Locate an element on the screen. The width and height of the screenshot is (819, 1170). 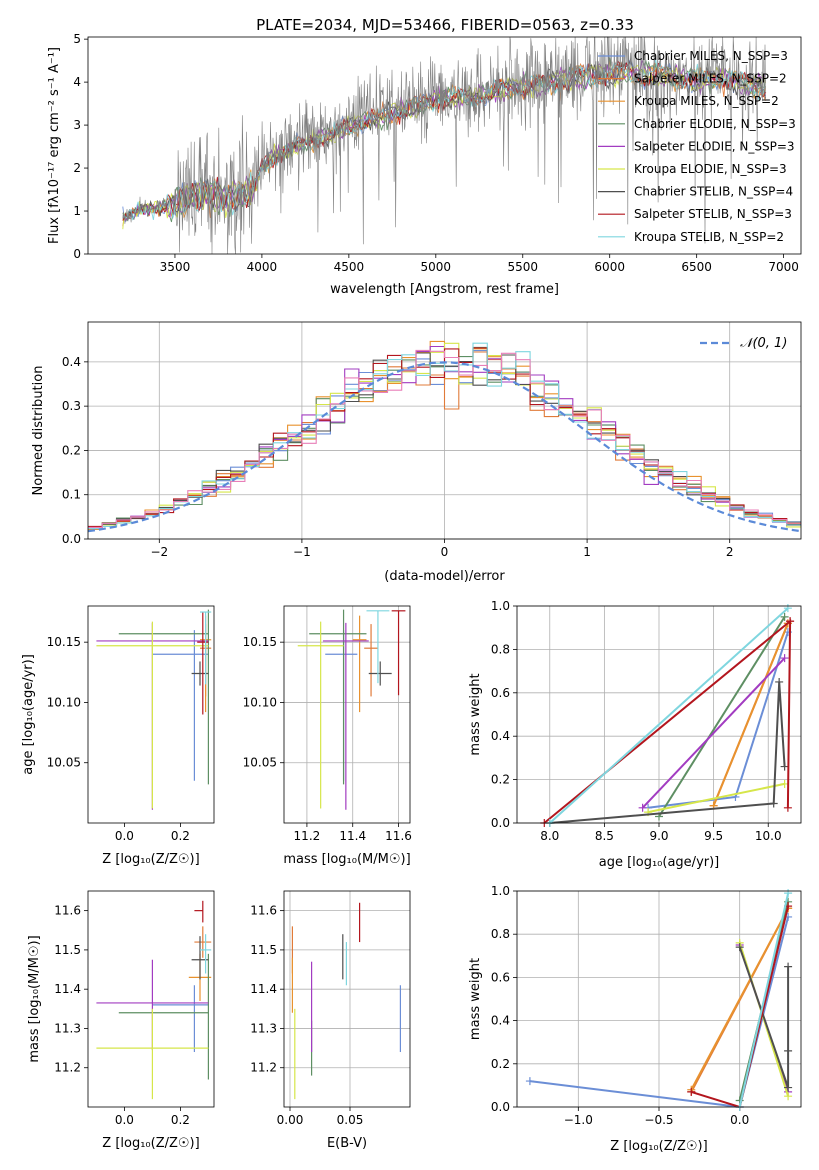
x-tick-label: 11.2 is located at coordinates (307, 836).